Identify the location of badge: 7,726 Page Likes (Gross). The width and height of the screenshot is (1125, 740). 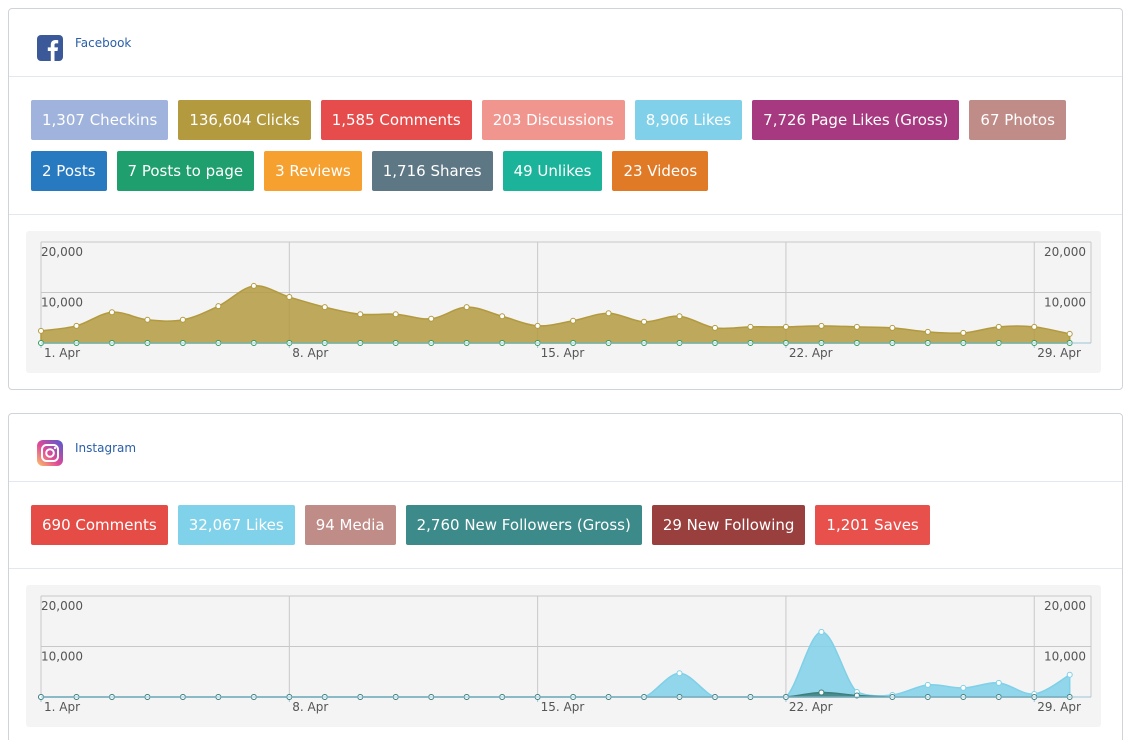
(856, 120).